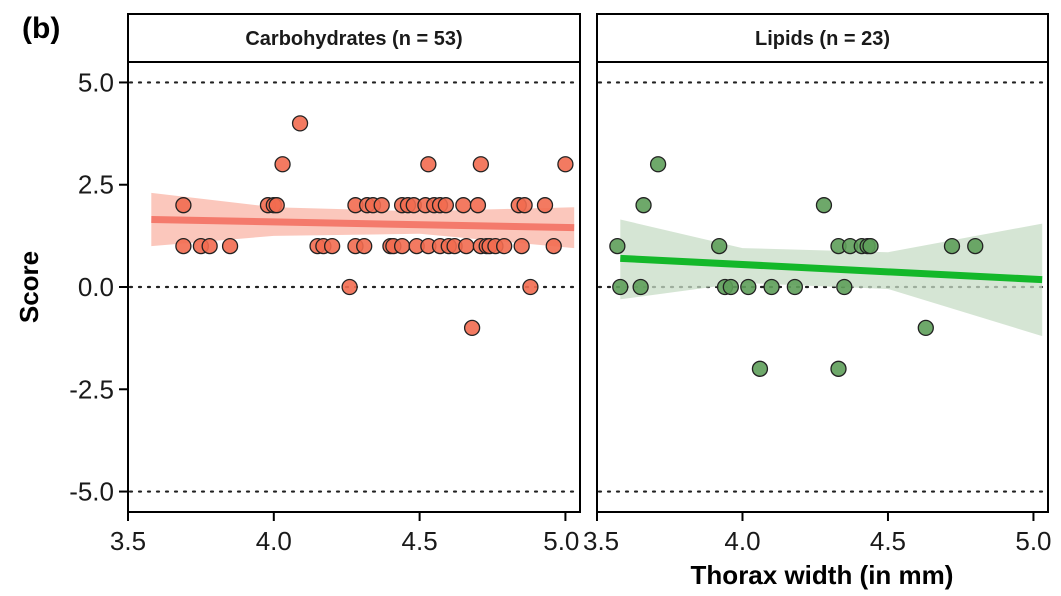  Describe the element at coordinates (91, 492) in the screenshot. I see `y-tick-label: -5.0` at that location.